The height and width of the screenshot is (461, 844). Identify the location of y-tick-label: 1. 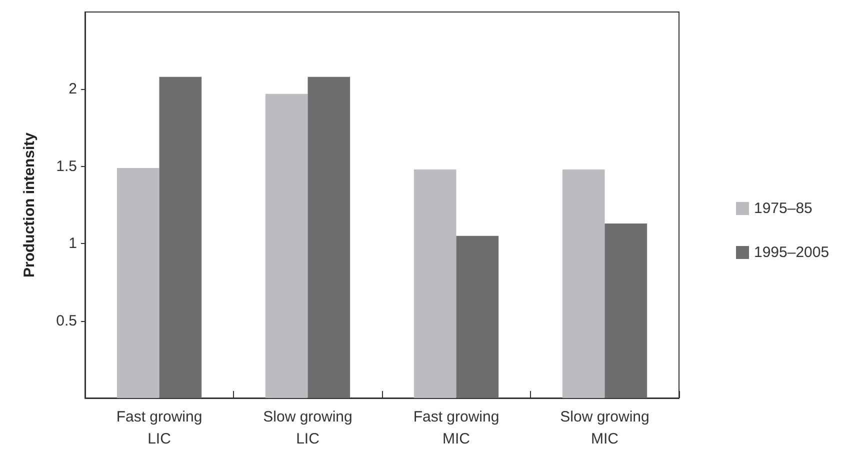
(72, 243).